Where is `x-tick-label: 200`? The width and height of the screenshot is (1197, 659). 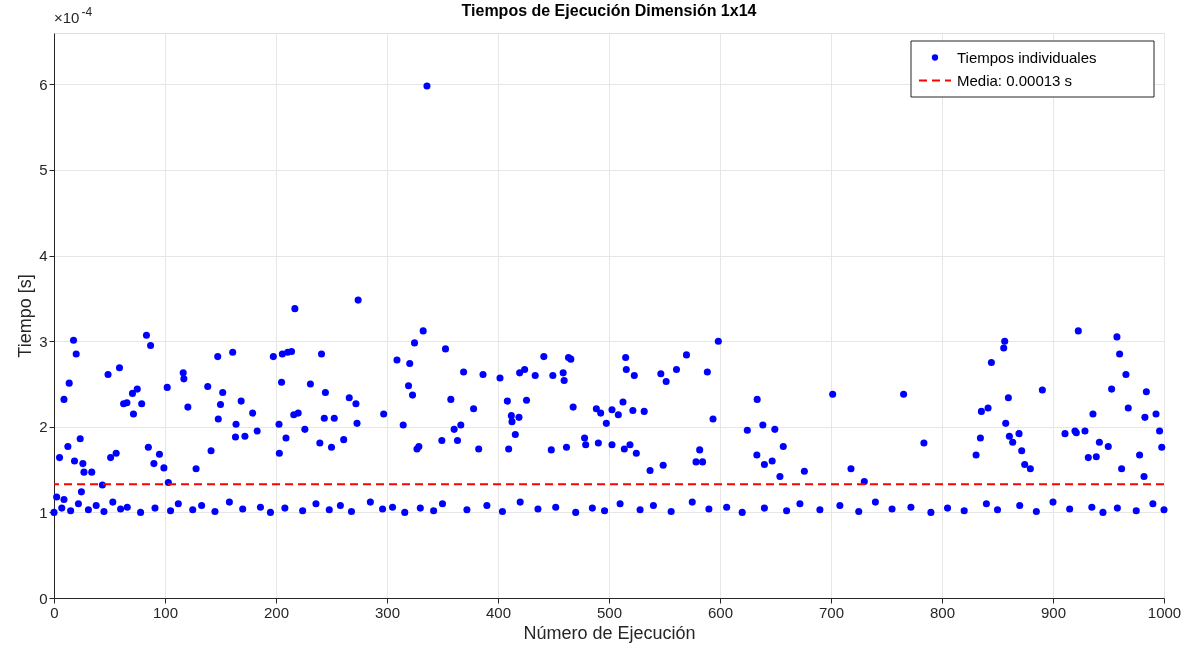 x-tick-label: 200 is located at coordinates (276, 612).